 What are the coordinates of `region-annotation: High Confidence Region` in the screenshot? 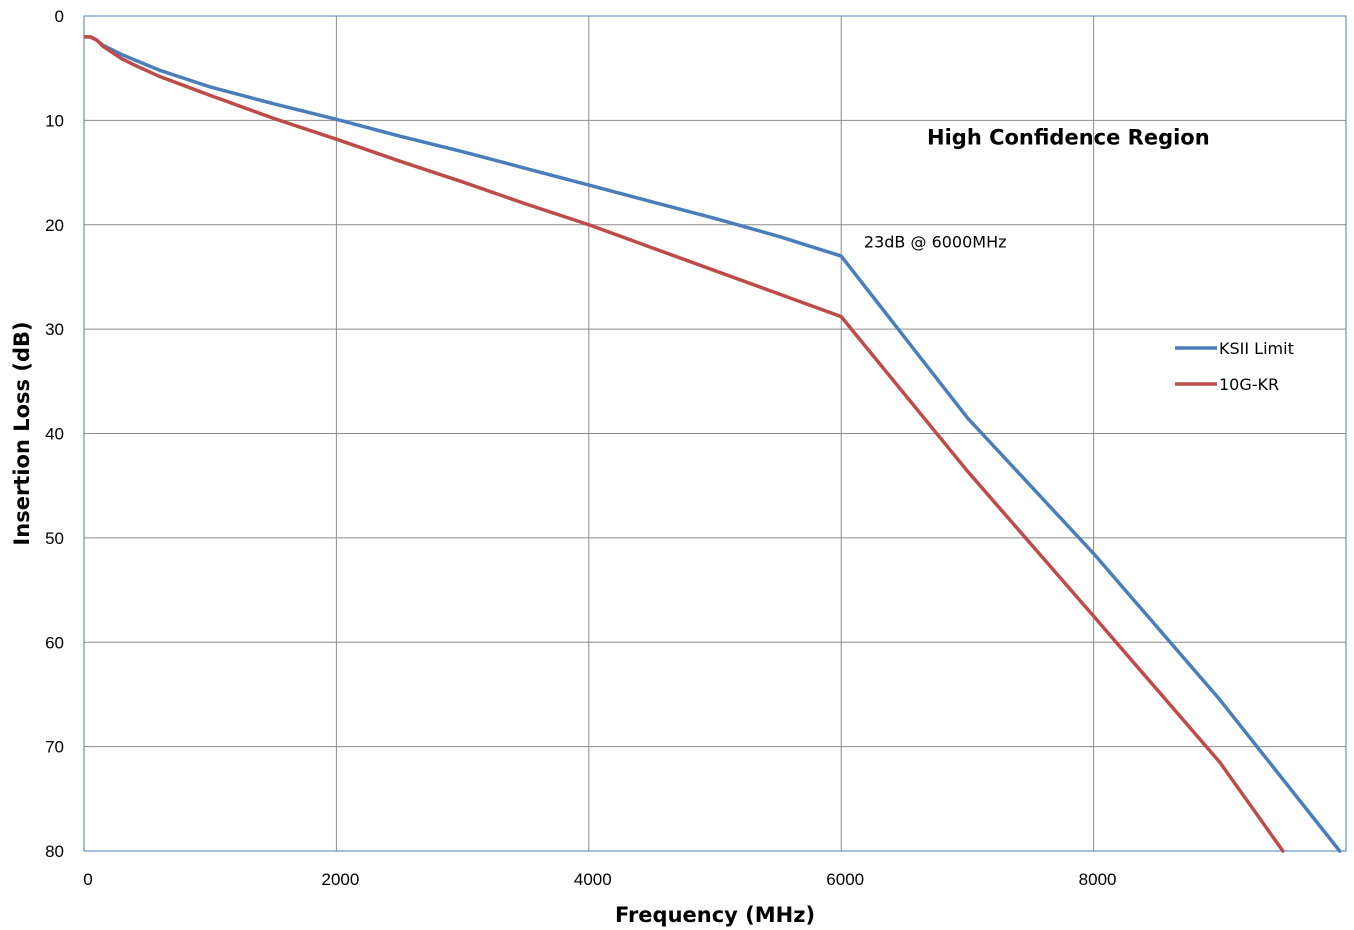 It's located at (1068, 137).